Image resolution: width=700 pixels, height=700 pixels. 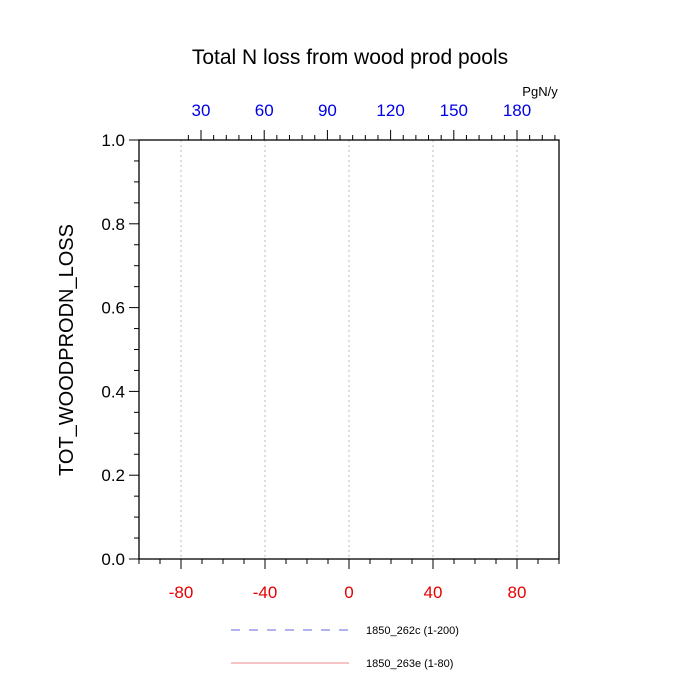 What do you see at coordinates (264, 110) in the screenshot?
I see `top-tick-label: 60` at bounding box center [264, 110].